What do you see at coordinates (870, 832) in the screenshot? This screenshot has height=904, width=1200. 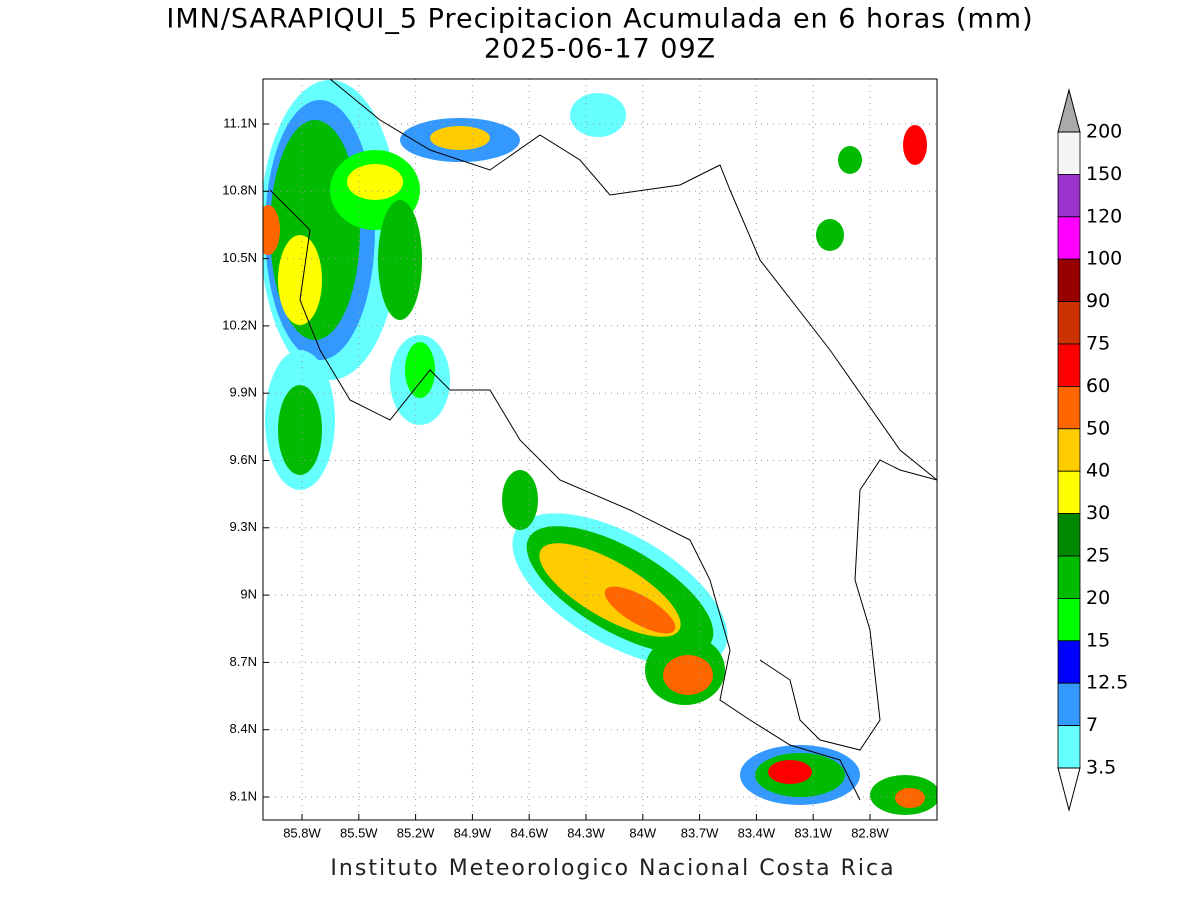 I see `lon-tick-label: 82.8W` at bounding box center [870, 832].